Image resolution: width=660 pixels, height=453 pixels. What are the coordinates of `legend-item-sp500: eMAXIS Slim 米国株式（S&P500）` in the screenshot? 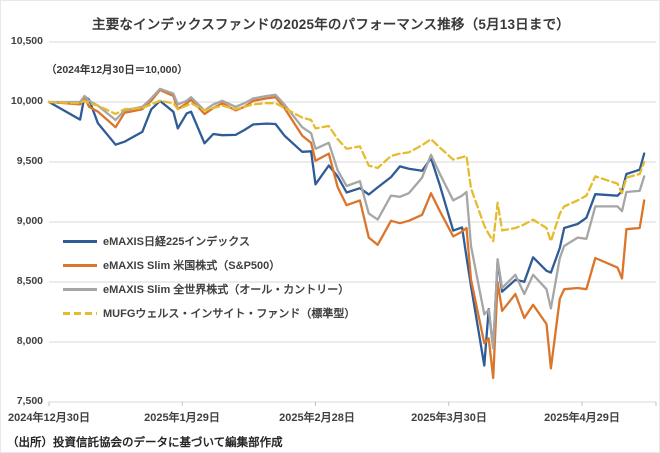 It's located at (209, 265).